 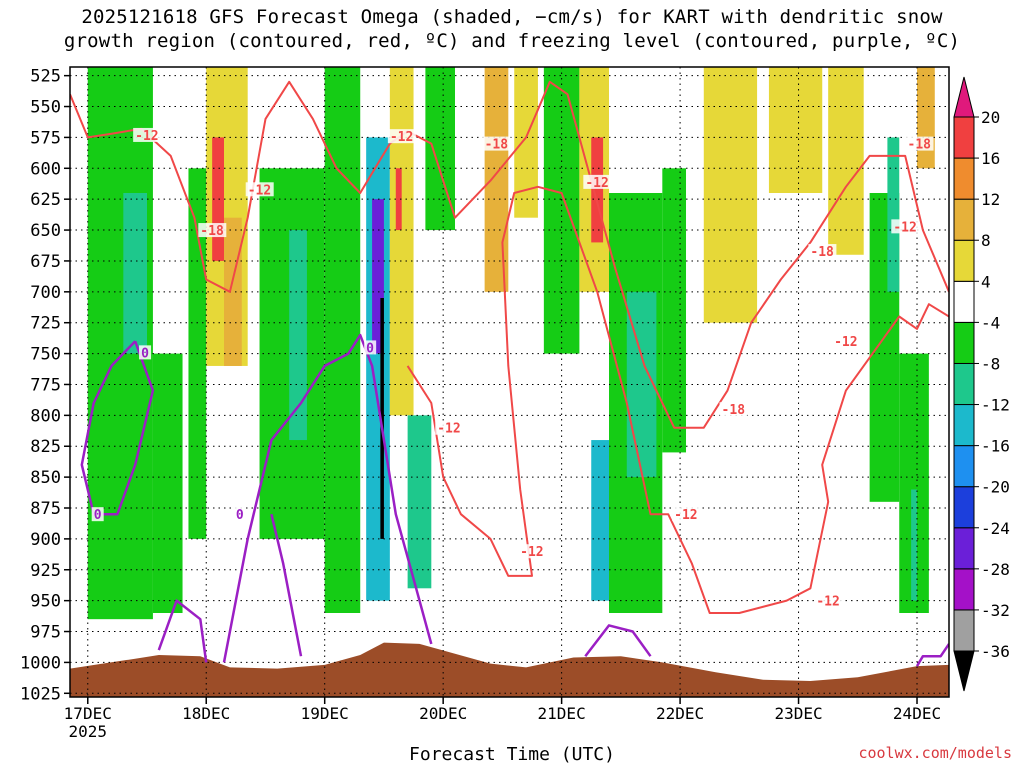 What do you see at coordinates (995, 569) in the screenshot?
I see `colorbar-label: -28` at bounding box center [995, 569].